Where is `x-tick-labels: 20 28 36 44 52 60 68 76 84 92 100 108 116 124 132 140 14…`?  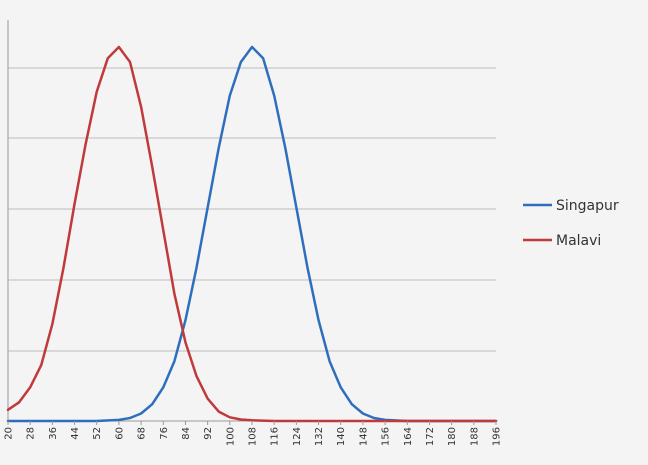 x-tick-labels: 20 28 36 44 52 60 68 76 84 92 100 108 116 124 132 140 14… is located at coordinates (253, 433).